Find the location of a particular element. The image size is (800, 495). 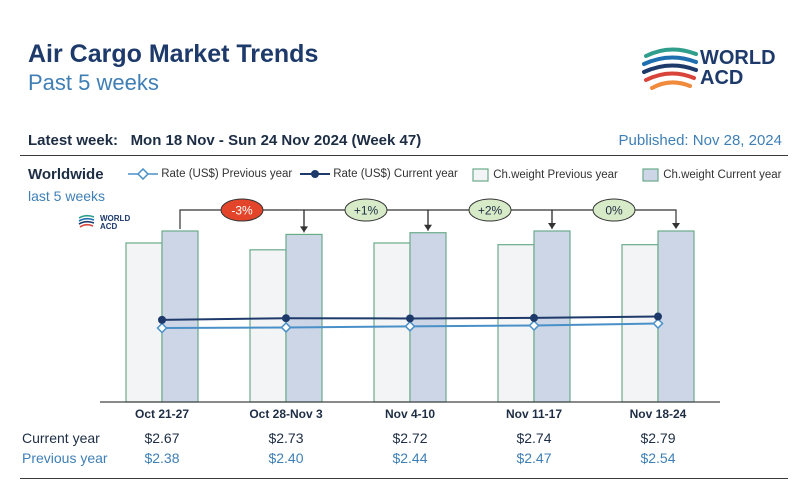

change-badge-label: +2% is located at coordinates (490, 211).